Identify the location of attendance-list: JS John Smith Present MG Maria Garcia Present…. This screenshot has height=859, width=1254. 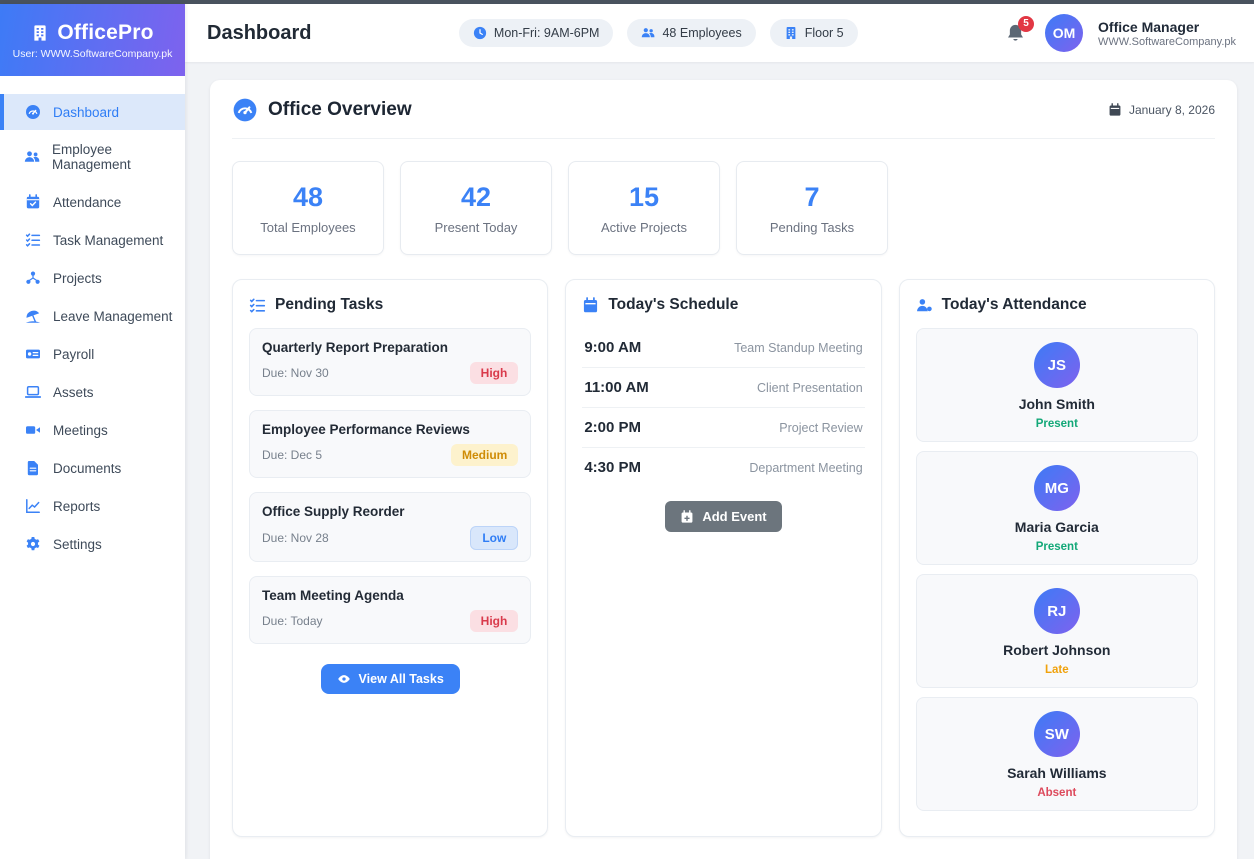
(1056, 569).